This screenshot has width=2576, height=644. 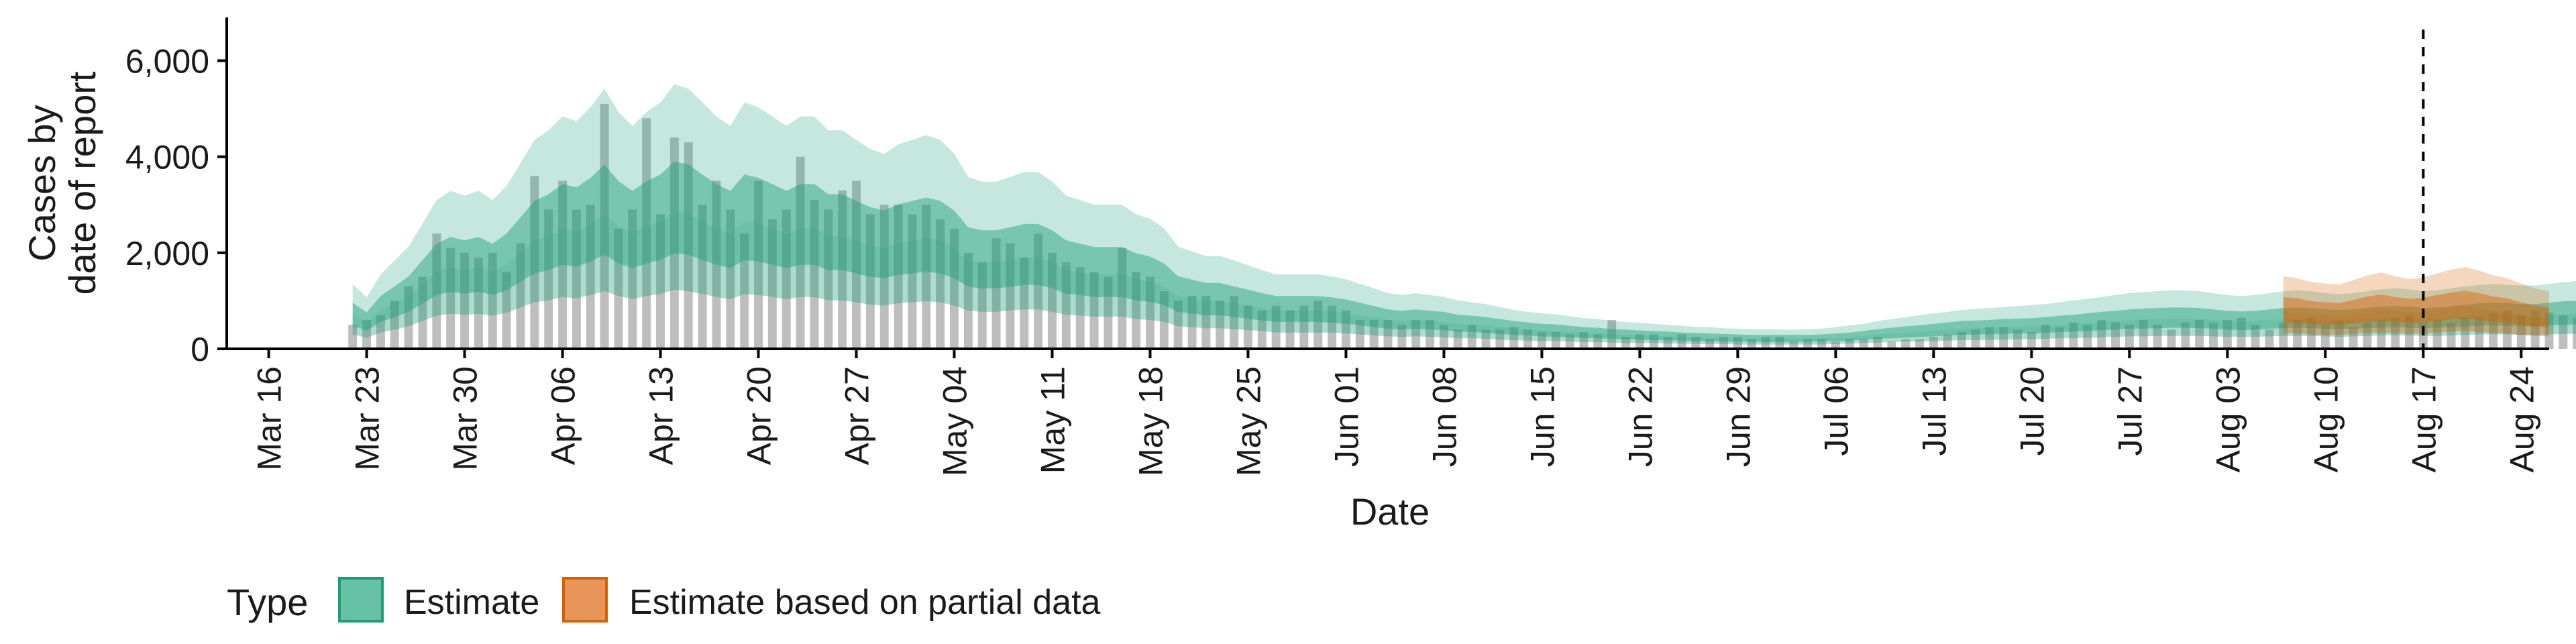 I want to click on x-axis-label: Date, so click(x=1390, y=511).